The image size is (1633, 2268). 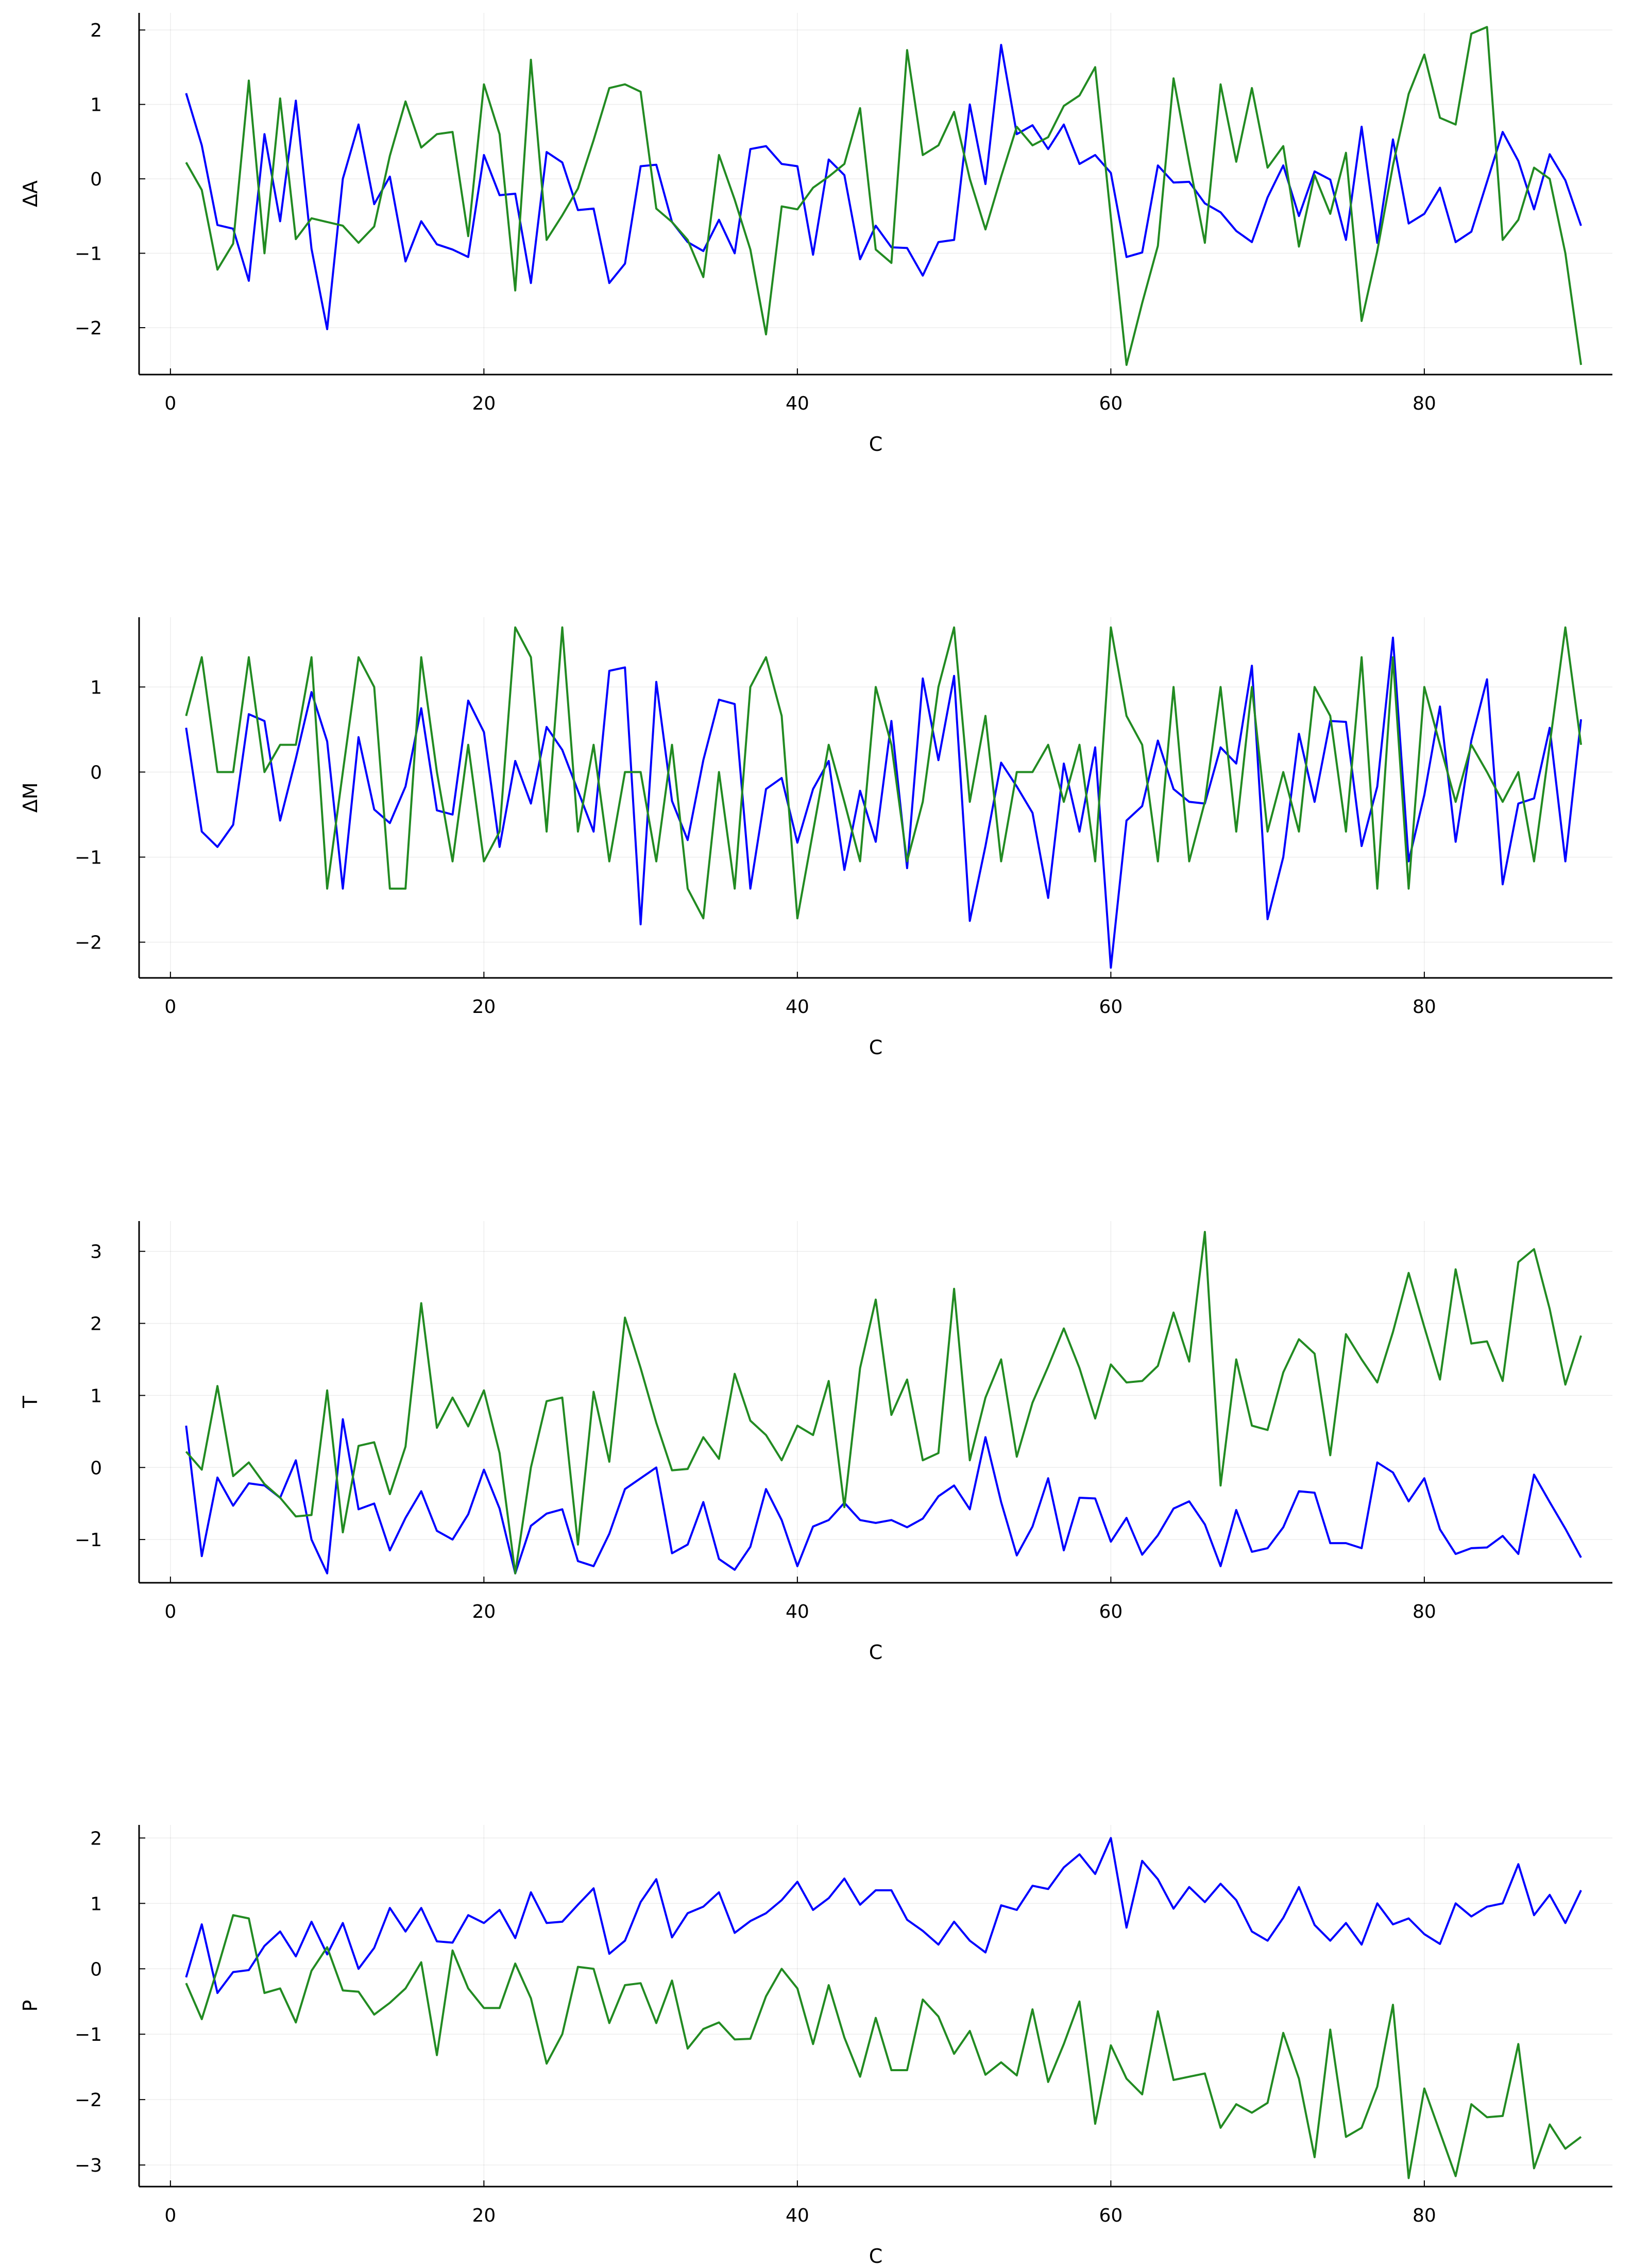 What do you see at coordinates (30, 2006) in the screenshot?
I see `y-axis-label: P` at bounding box center [30, 2006].